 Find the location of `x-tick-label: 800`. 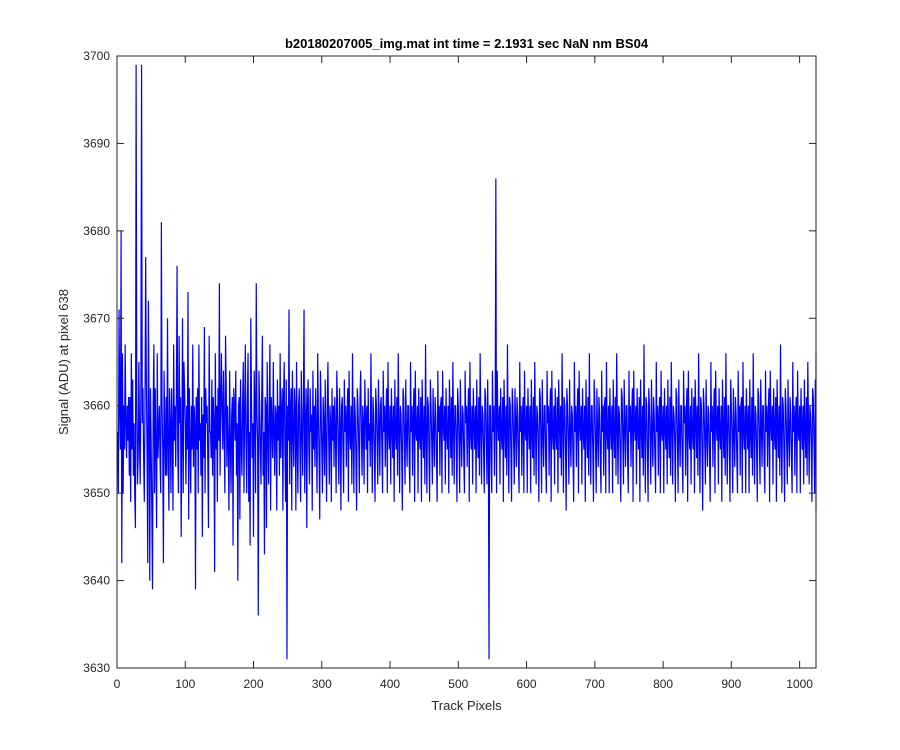

x-tick-label: 800 is located at coordinates (663, 684).